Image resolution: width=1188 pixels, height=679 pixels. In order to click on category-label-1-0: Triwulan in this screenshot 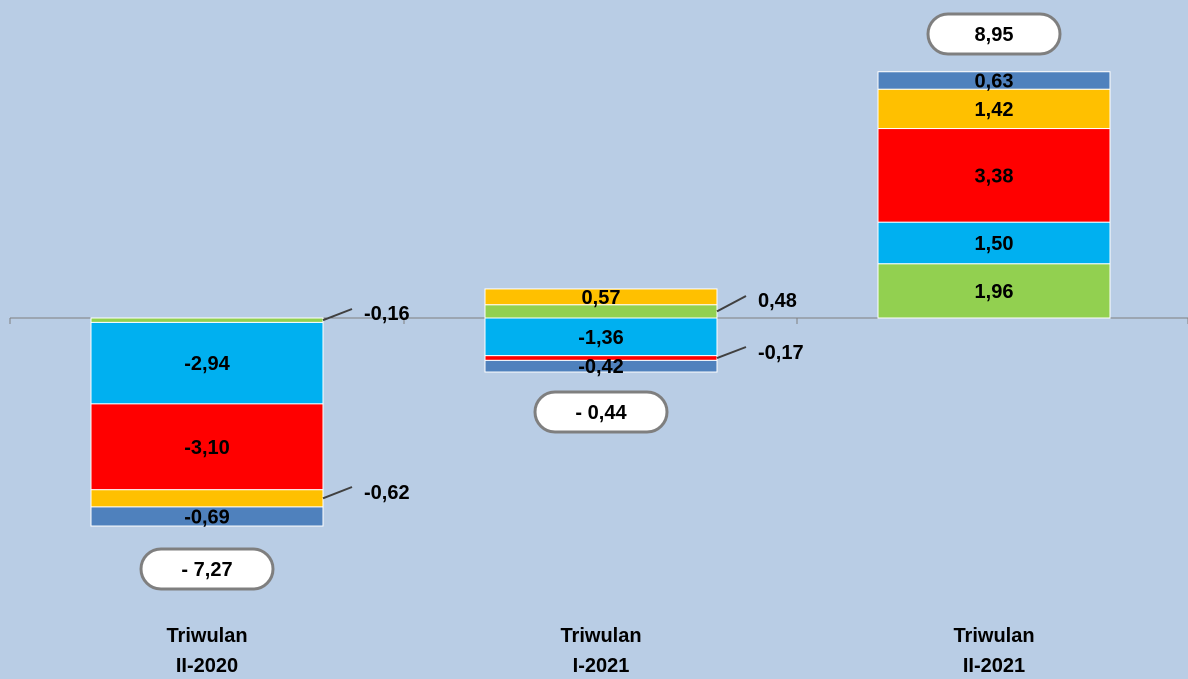, I will do `click(600, 636)`.